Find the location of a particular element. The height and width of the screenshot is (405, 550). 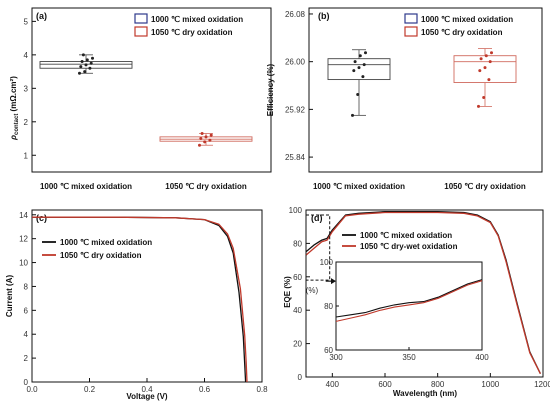

inset-y-tick-label: 100 is located at coordinates (327, 262).